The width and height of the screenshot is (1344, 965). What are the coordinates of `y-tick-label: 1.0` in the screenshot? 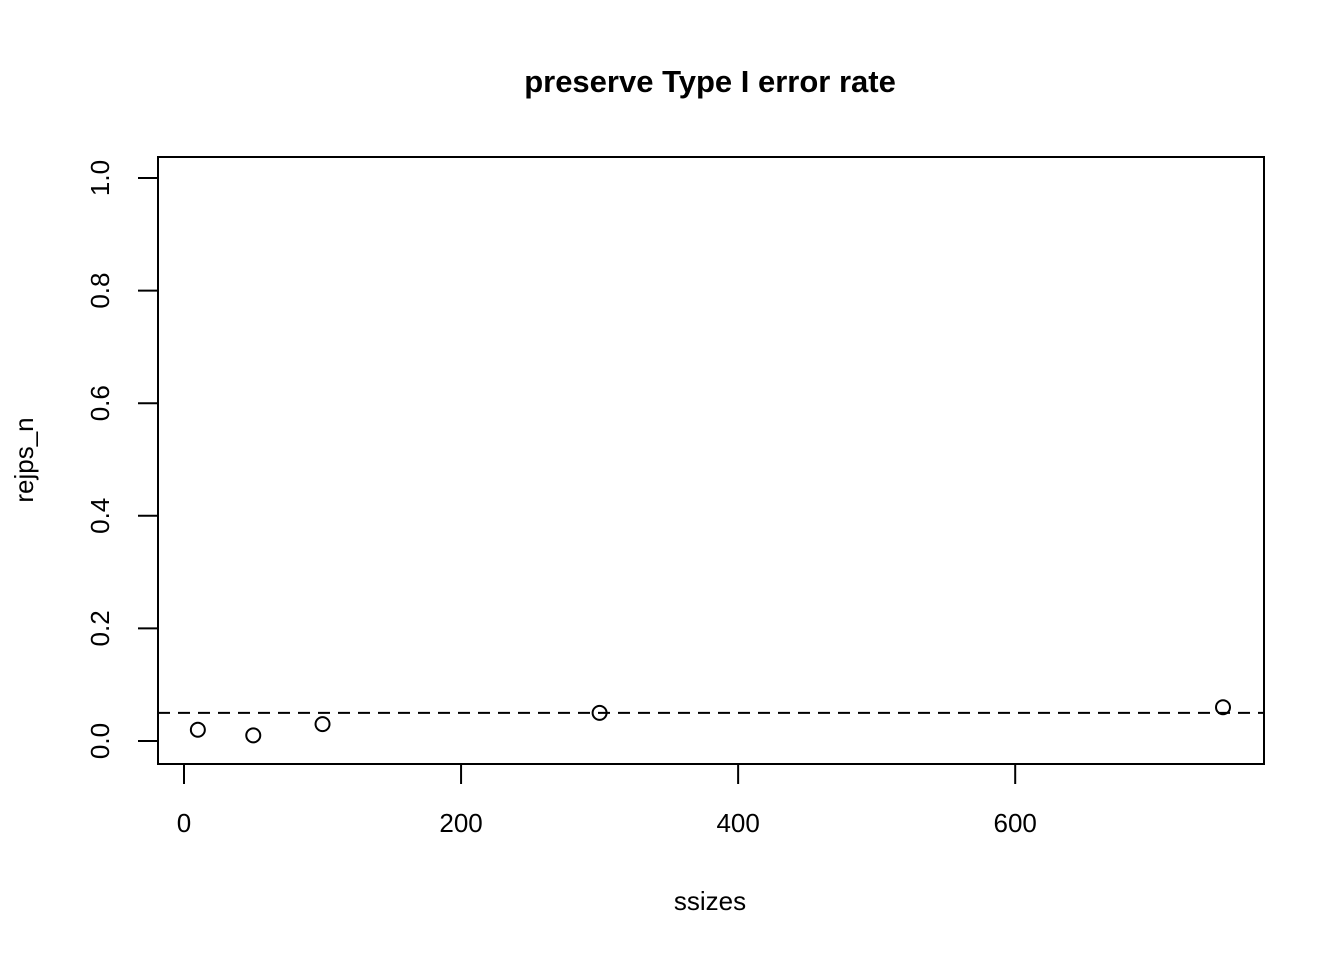 It's located at (100, 178).